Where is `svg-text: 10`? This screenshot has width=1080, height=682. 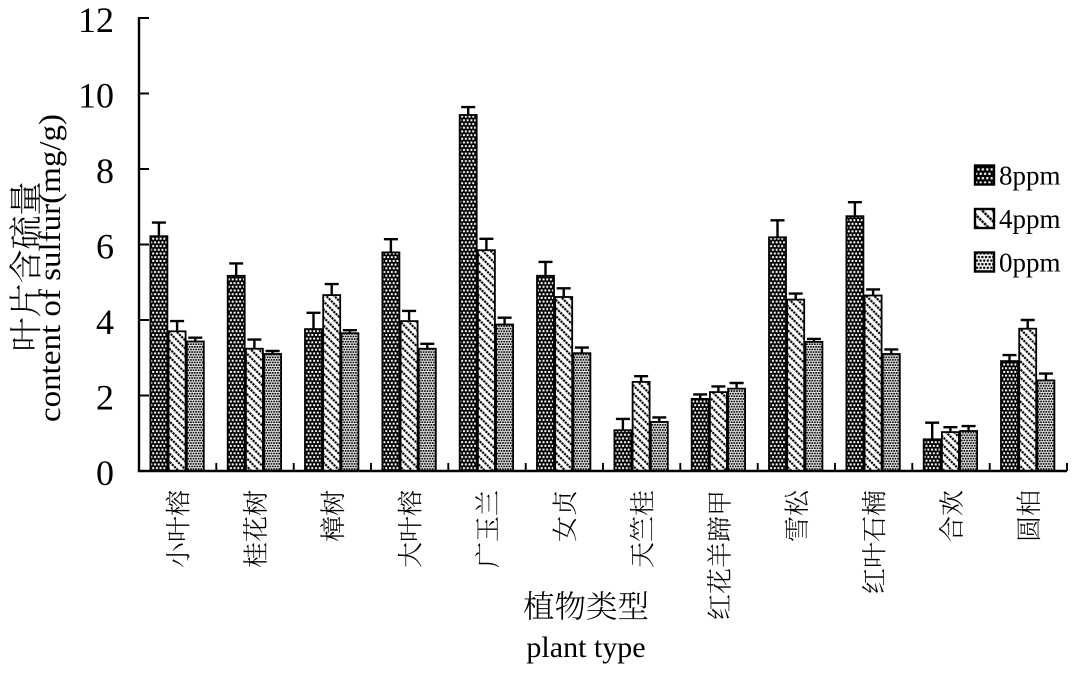
svg-text: 10 is located at coordinates (96, 96).